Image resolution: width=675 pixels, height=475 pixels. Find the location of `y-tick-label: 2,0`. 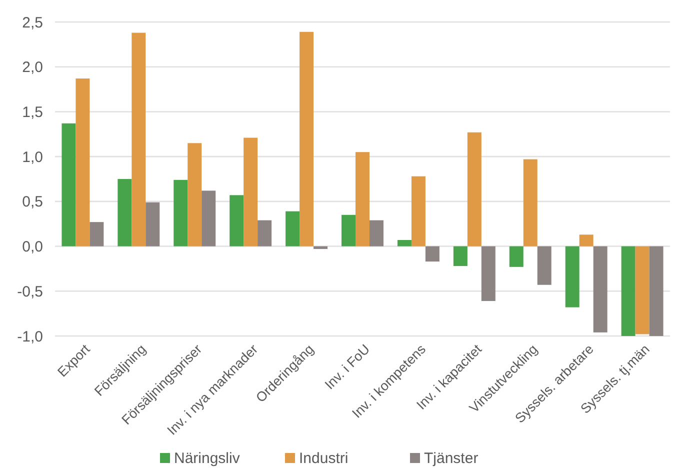

y-tick-label: 2,0 is located at coordinates (32, 67).